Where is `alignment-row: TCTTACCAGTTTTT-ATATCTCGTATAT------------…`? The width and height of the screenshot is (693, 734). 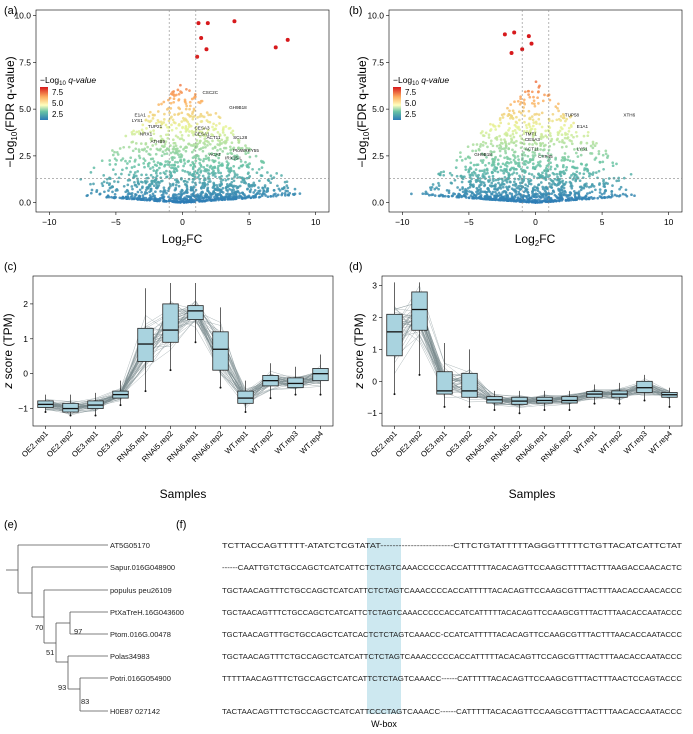
alignment-row: TCTTACCAGTTTTT-ATATCTCGTATAT------------… is located at coordinates (452, 546).